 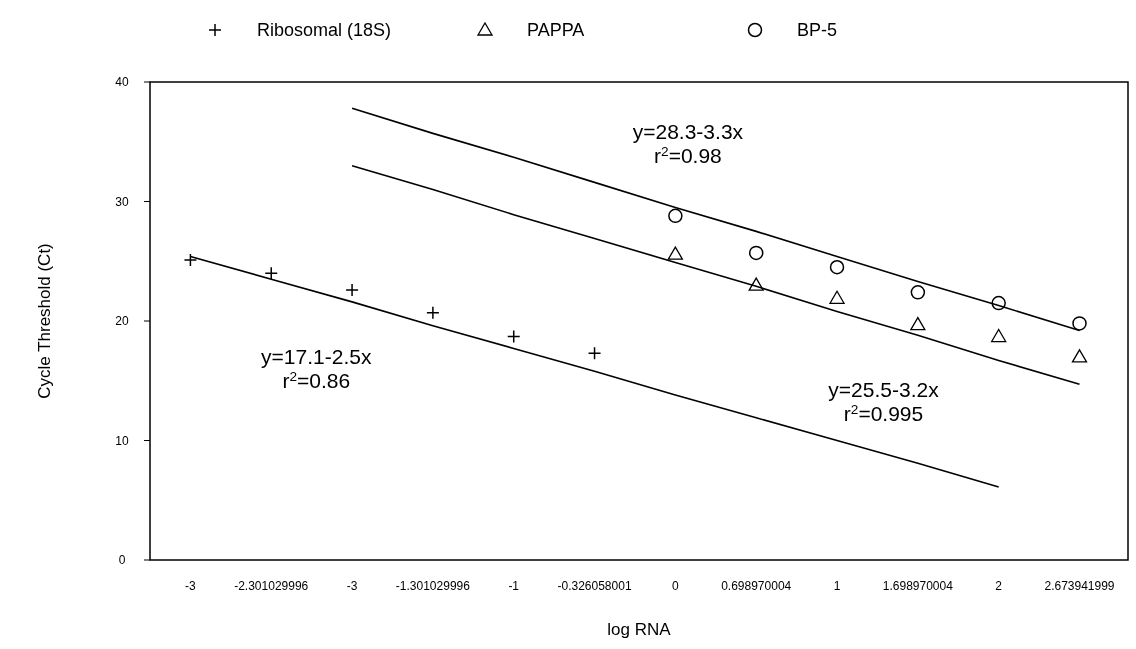 What do you see at coordinates (817, 30) in the screenshot?
I see `legend-label: BP-5` at bounding box center [817, 30].